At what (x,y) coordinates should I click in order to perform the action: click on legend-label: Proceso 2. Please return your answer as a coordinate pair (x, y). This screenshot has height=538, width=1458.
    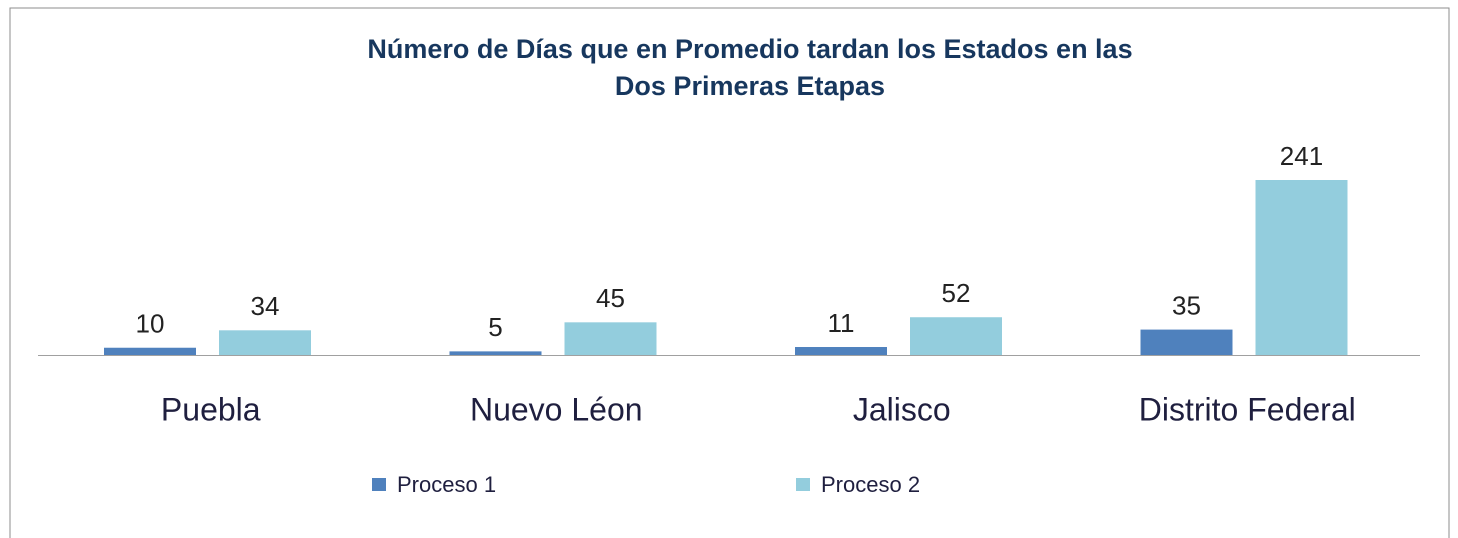
    Looking at the image, I should click on (870, 484).